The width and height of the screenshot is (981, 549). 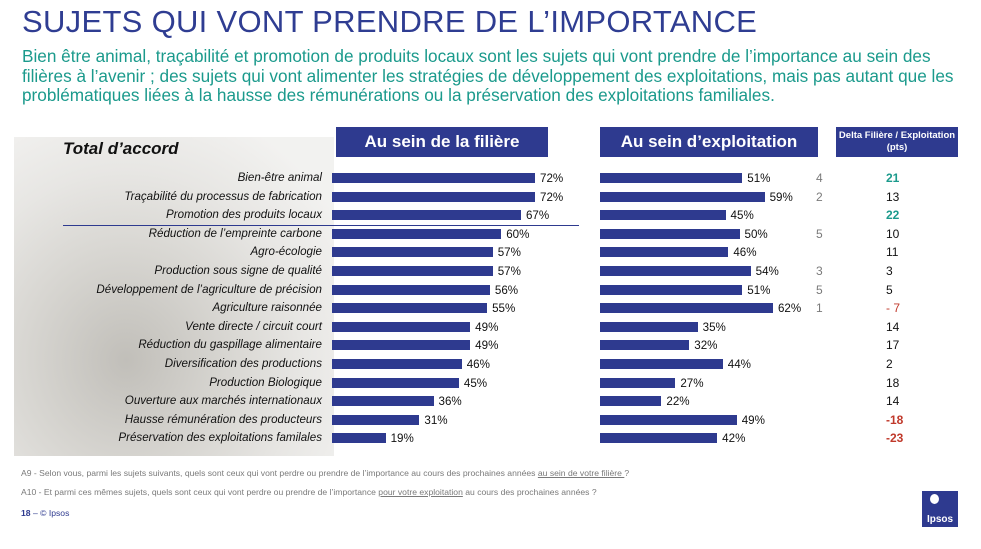 I want to click on ipsos-logo: Ipsos, so click(x=940, y=509).